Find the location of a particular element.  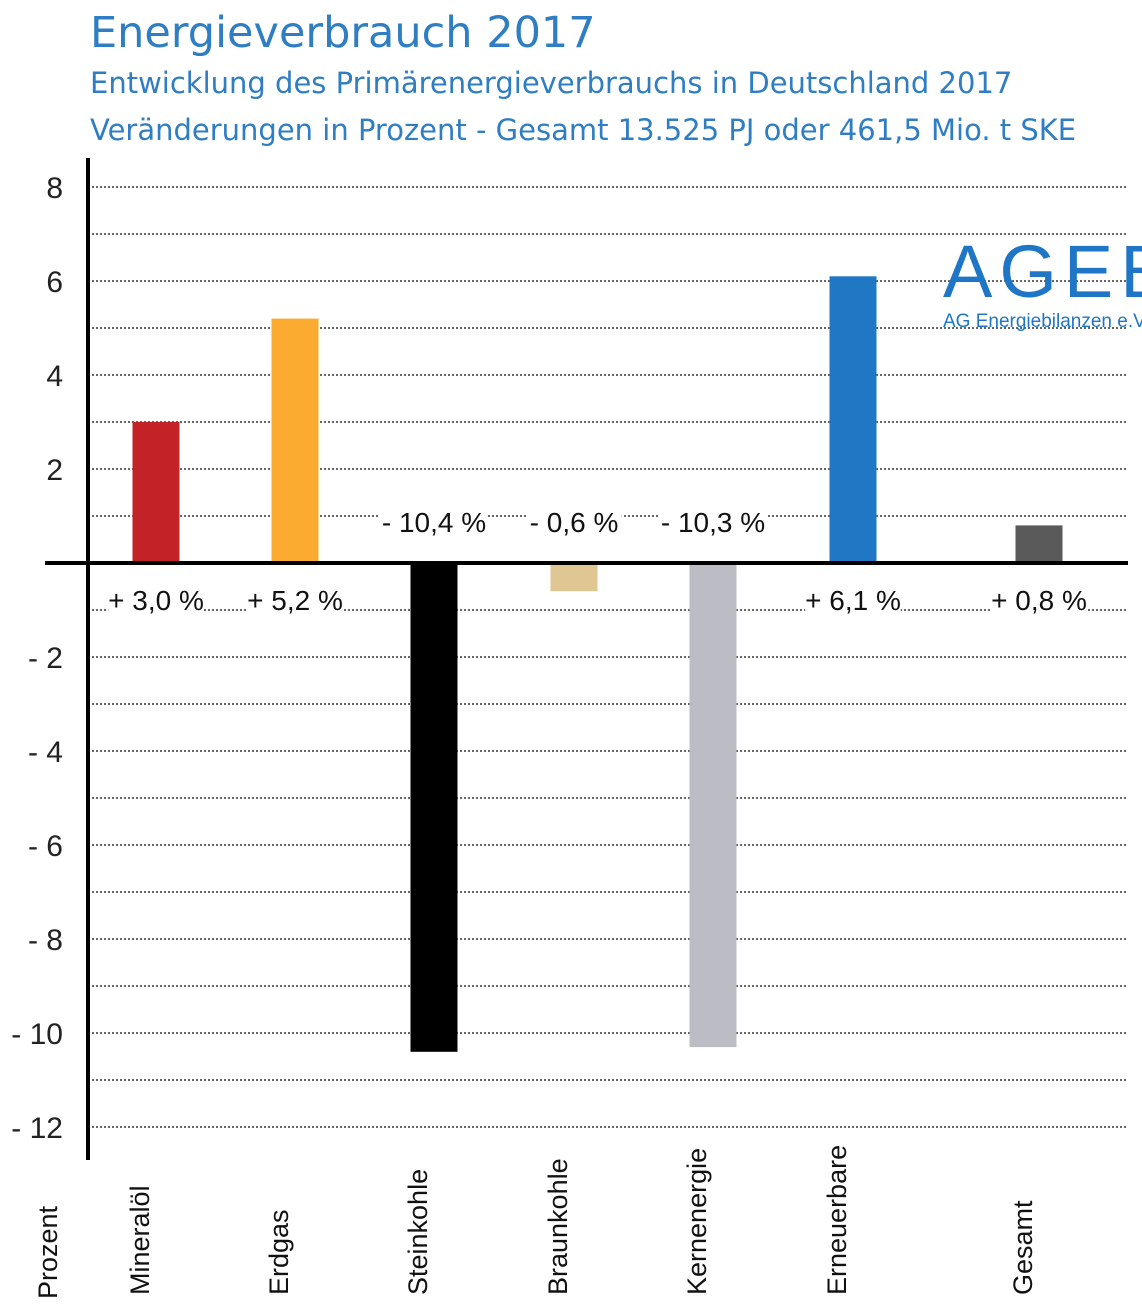

category-label: Braunkohle is located at coordinates (558, 1226).